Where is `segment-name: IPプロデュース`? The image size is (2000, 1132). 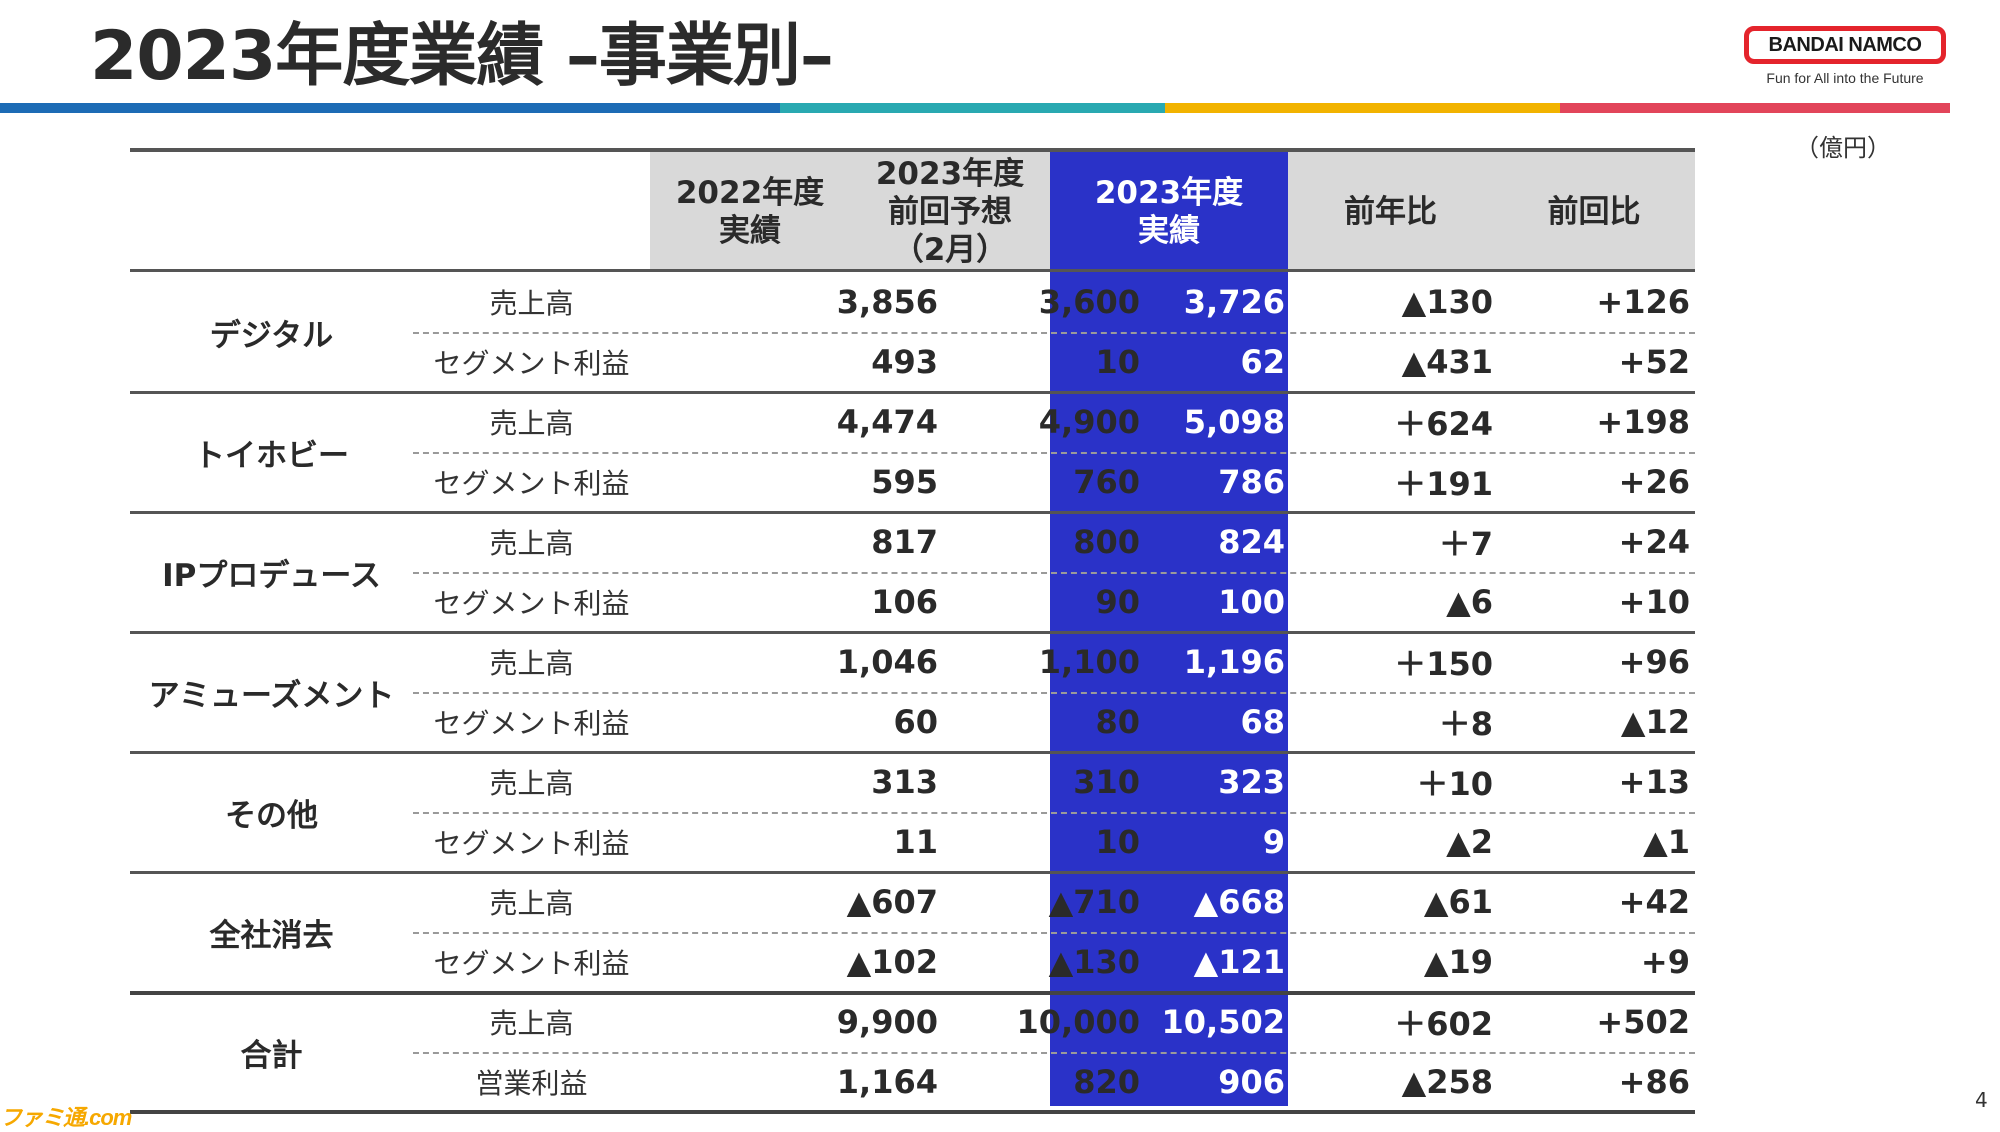
segment-name: IPプロデュース is located at coordinates (271, 575).